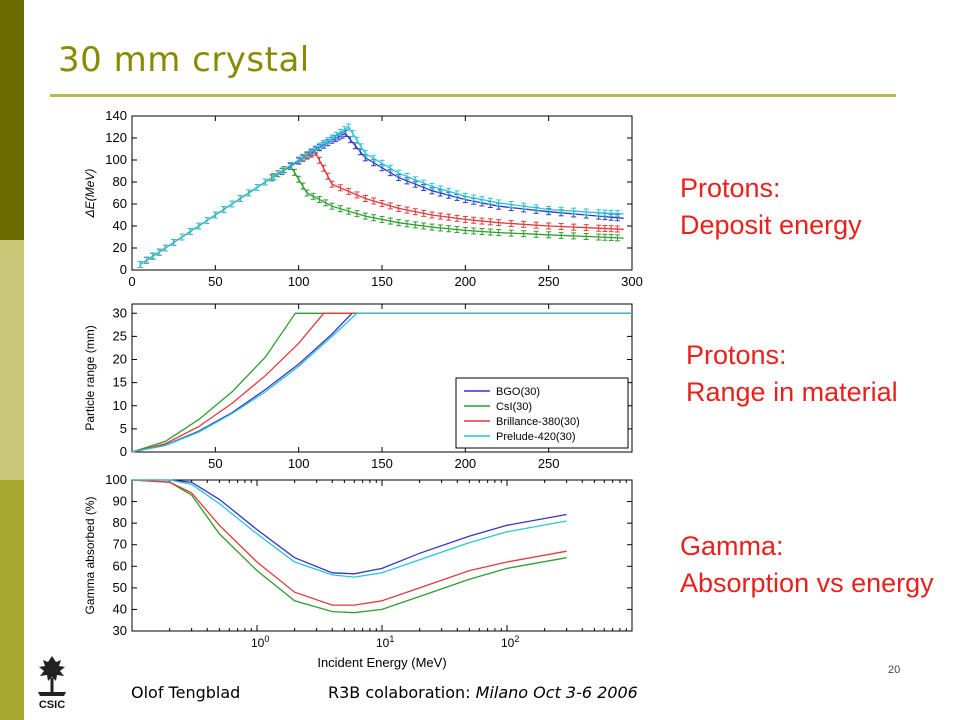 The image size is (960, 720). What do you see at coordinates (807, 565) in the screenshot?
I see `caption-gamma: Gamma: Absorption vs energy` at bounding box center [807, 565].